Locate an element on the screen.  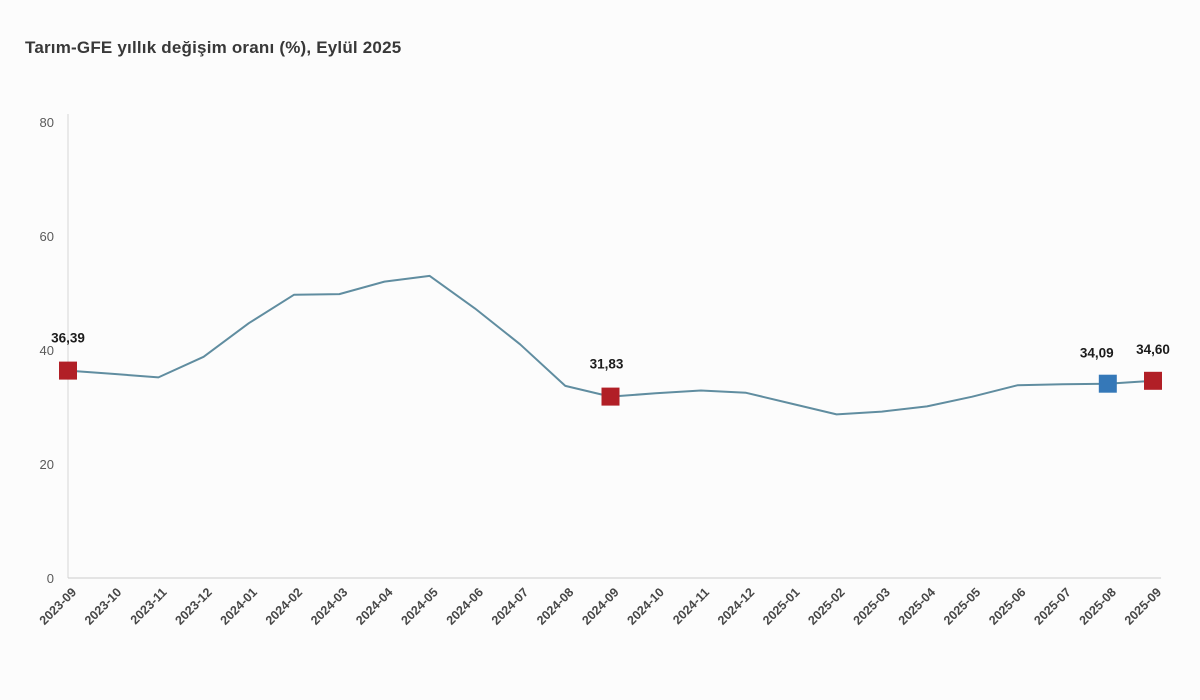
x-axis-tick-label: 2024-02 is located at coordinates (284, 606).